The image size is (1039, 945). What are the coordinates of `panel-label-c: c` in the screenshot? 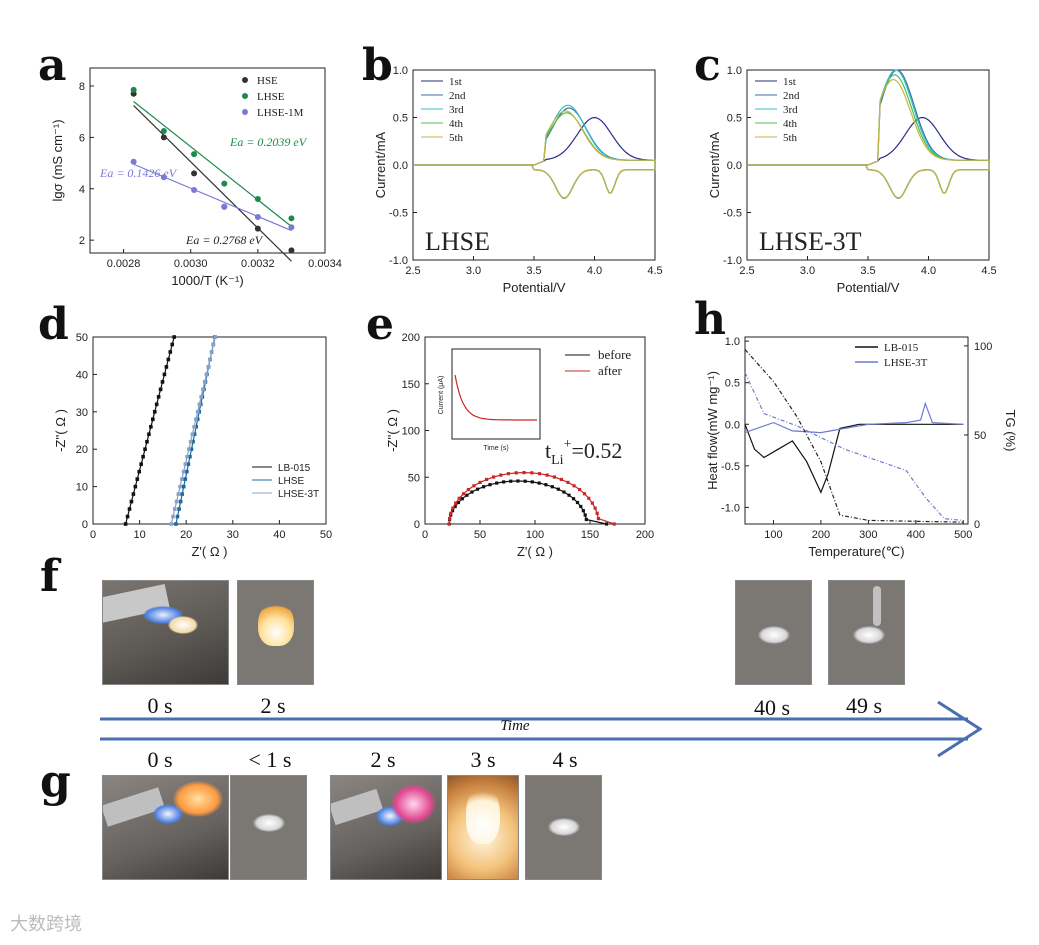 It's located at (707, 65).